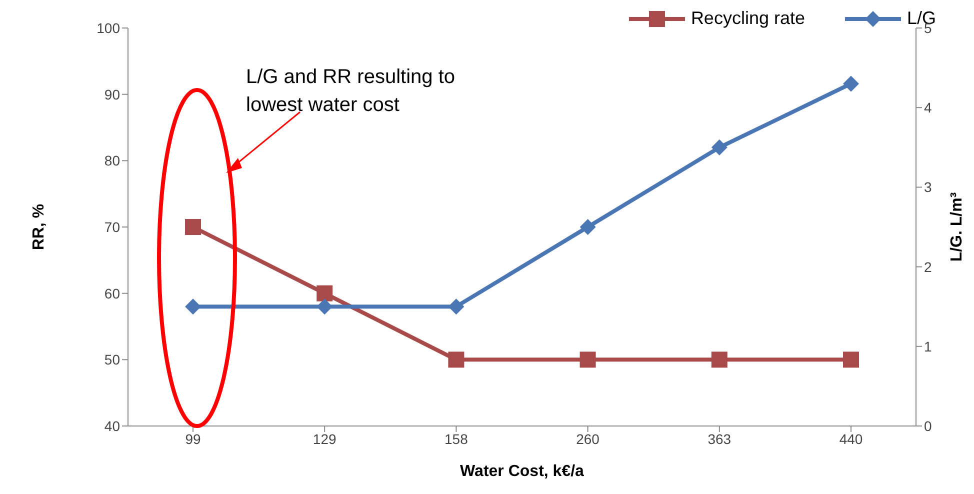 The width and height of the screenshot is (974, 494). I want to click on x-tick-label: 260, so click(588, 438).